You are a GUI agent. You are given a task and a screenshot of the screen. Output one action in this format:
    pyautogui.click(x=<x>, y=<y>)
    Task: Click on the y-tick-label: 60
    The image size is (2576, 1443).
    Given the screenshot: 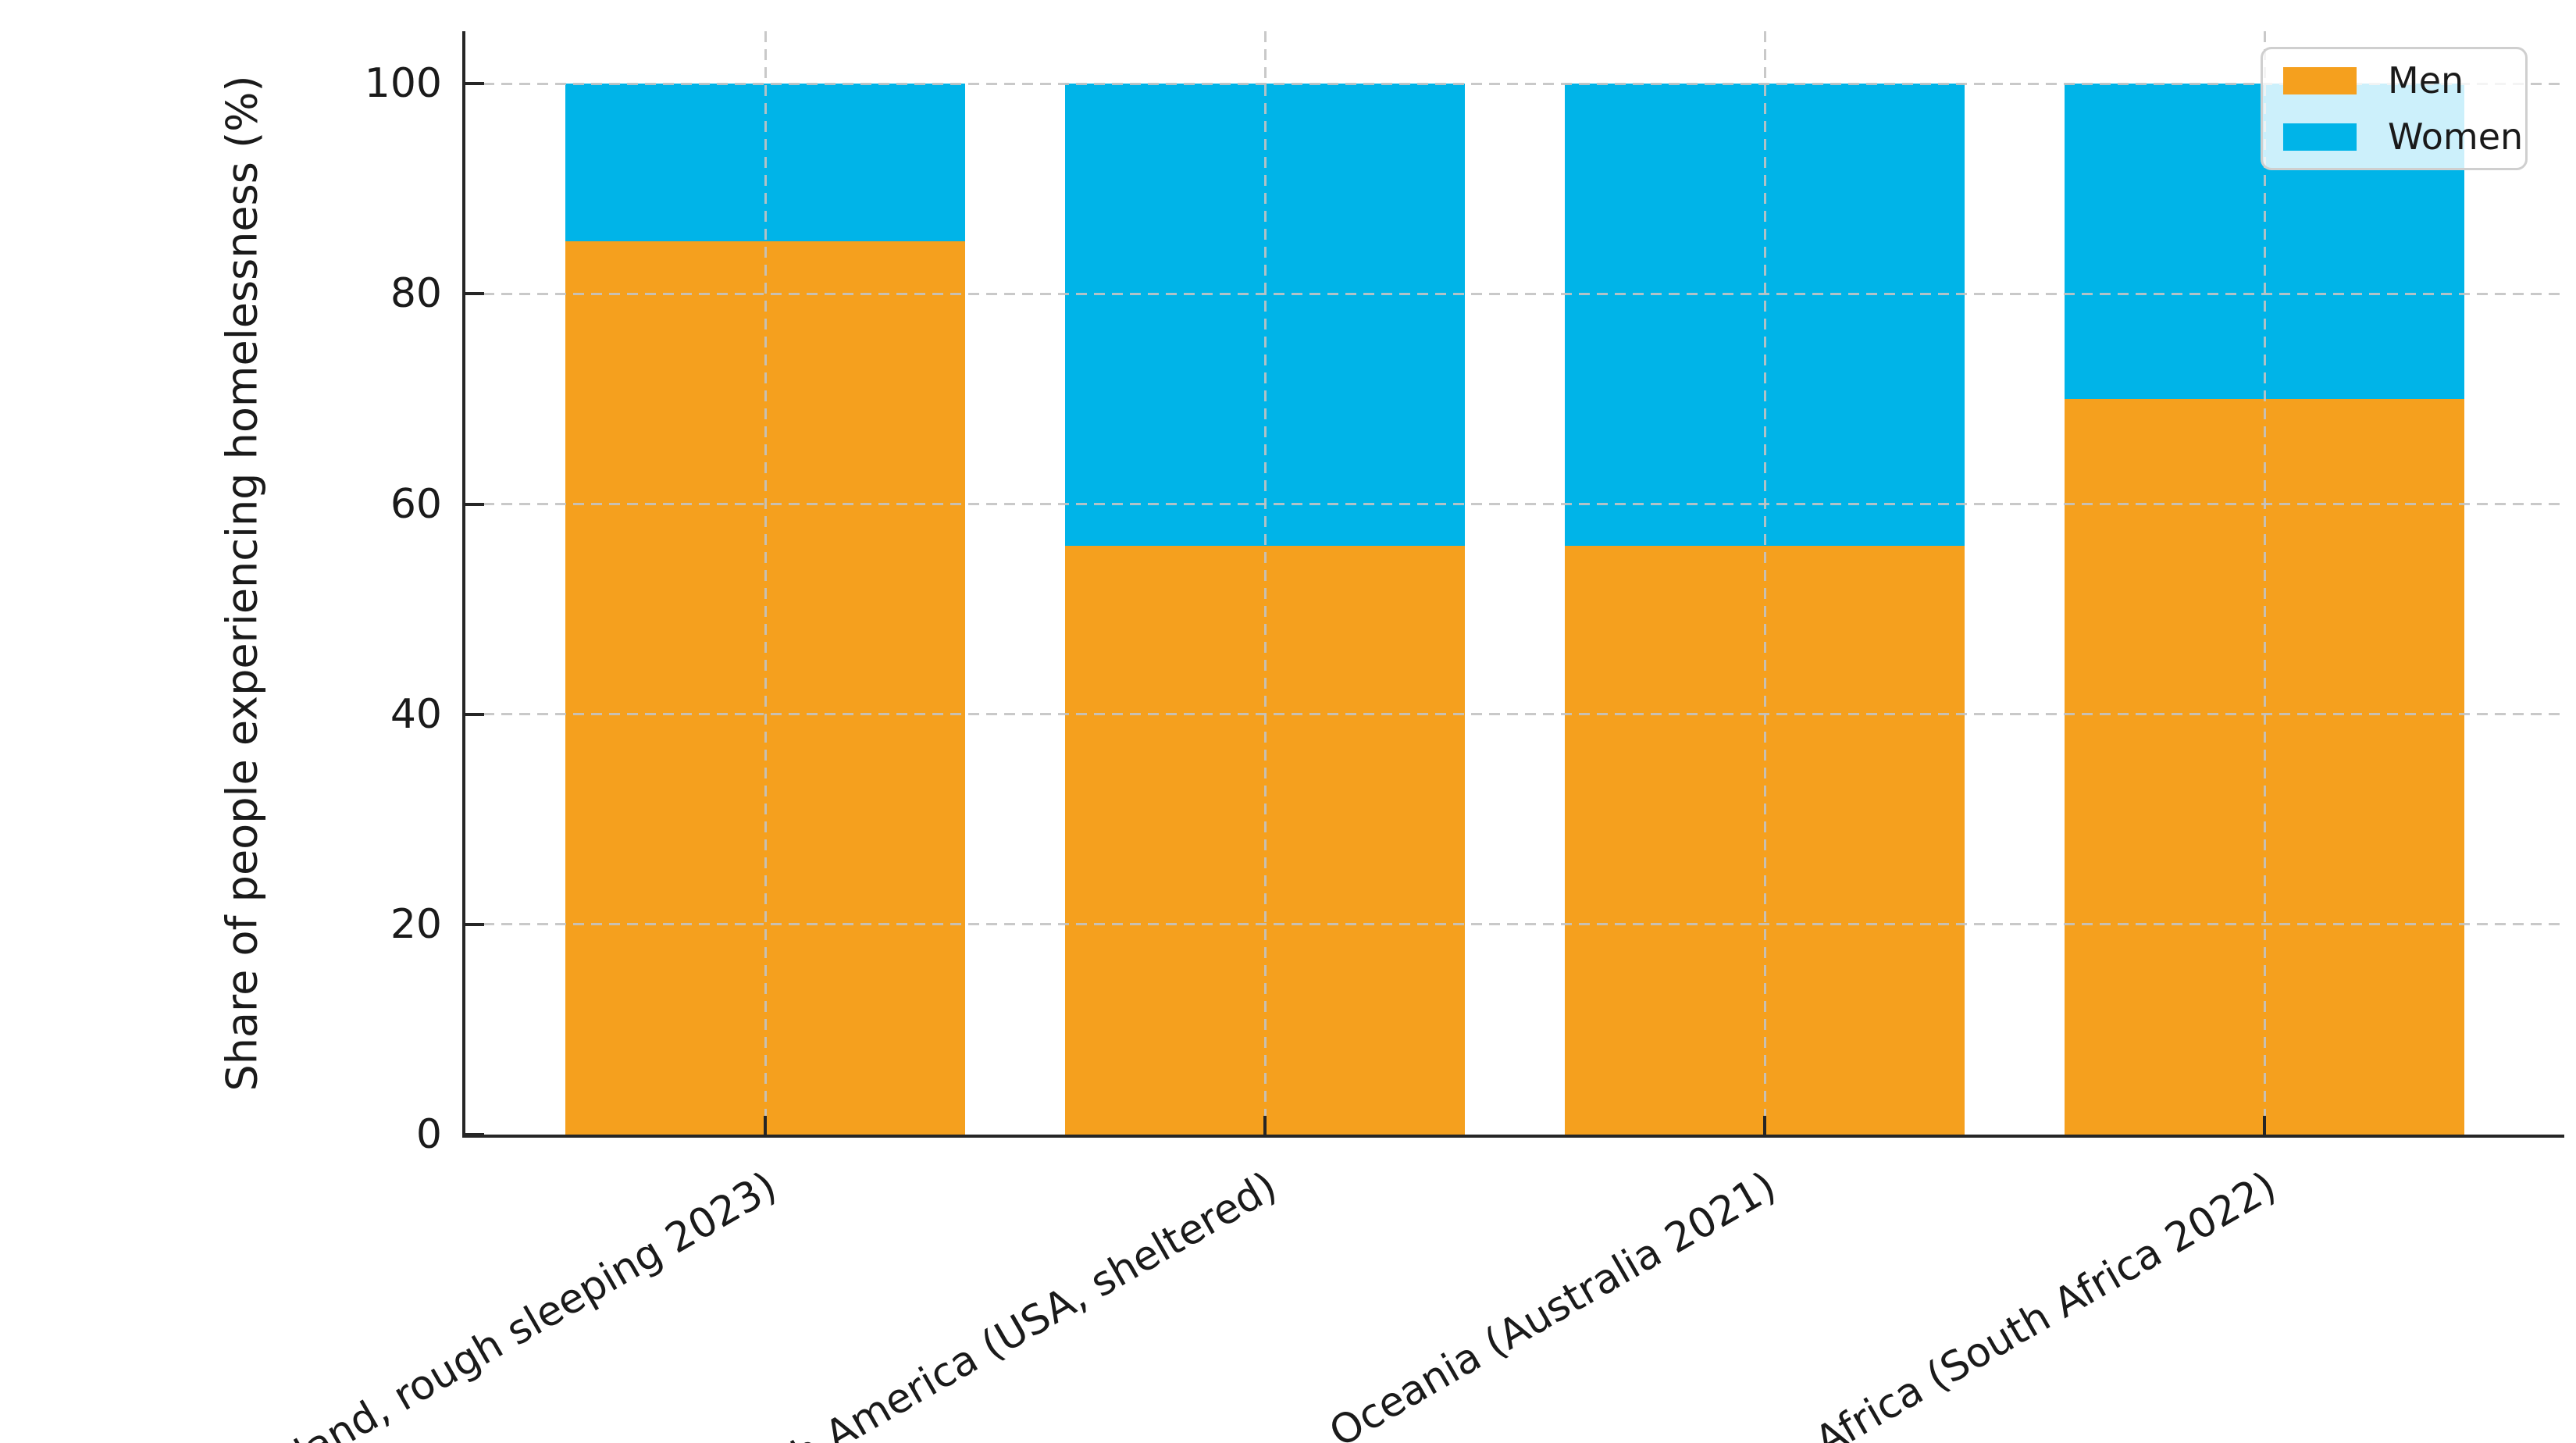 What is the action you would take?
    pyautogui.click(x=416, y=504)
    